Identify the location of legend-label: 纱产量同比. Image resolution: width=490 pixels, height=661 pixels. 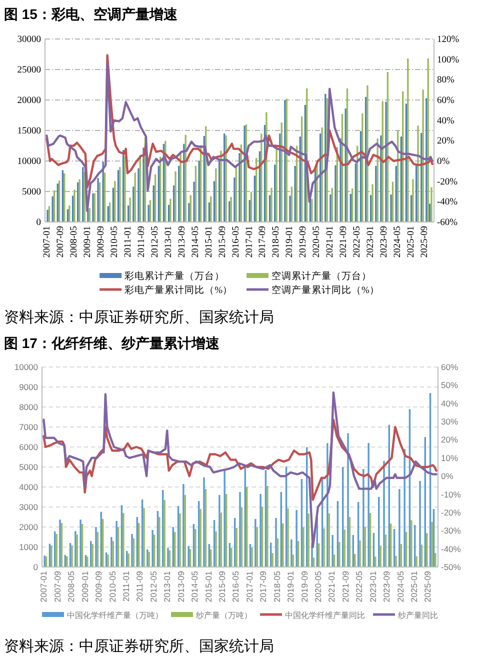
(418, 615).